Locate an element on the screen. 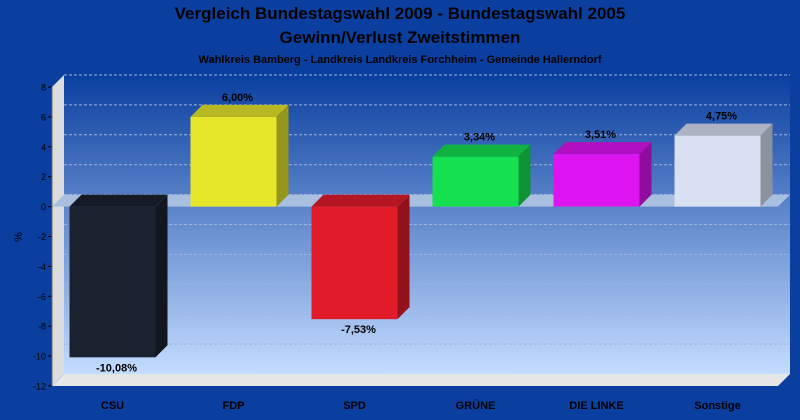 This screenshot has height=420, width=800. y-tick-label: 8 is located at coordinates (43, 88).